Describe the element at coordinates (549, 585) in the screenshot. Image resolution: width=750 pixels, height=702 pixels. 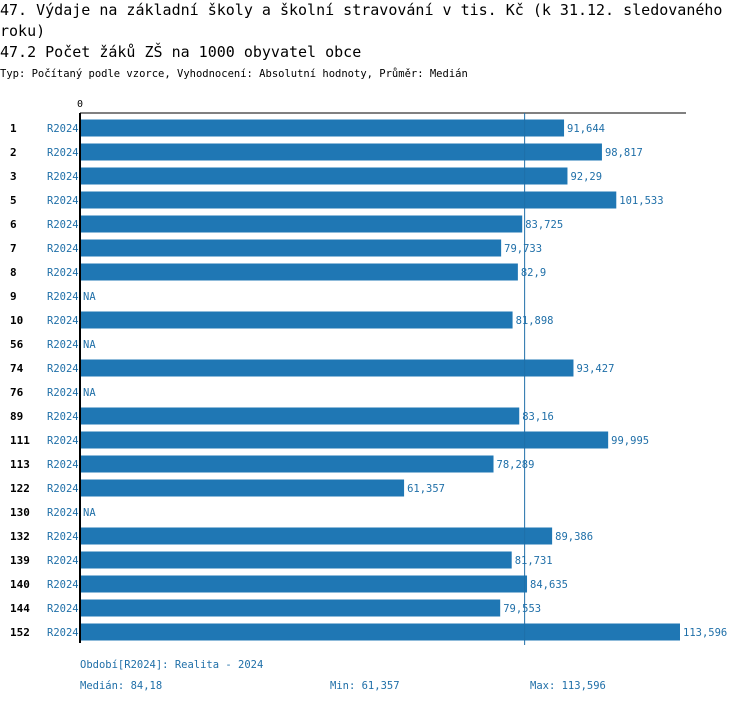
I see `value-label: 84,635` at that location.